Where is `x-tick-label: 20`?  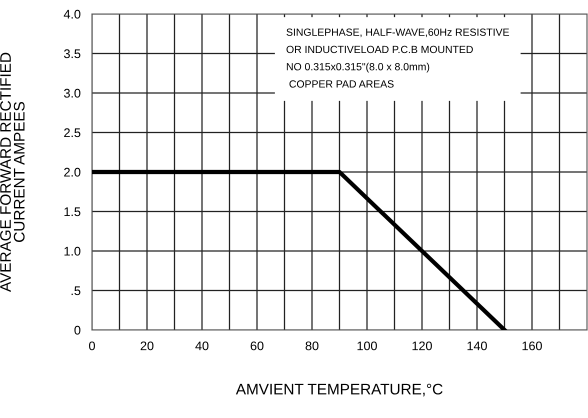
x-tick-label: 20 is located at coordinates (147, 345).